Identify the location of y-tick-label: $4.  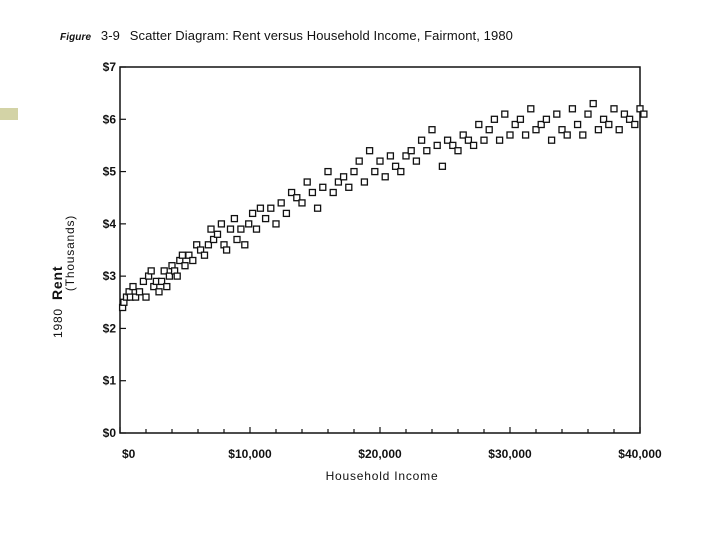
(110, 224).